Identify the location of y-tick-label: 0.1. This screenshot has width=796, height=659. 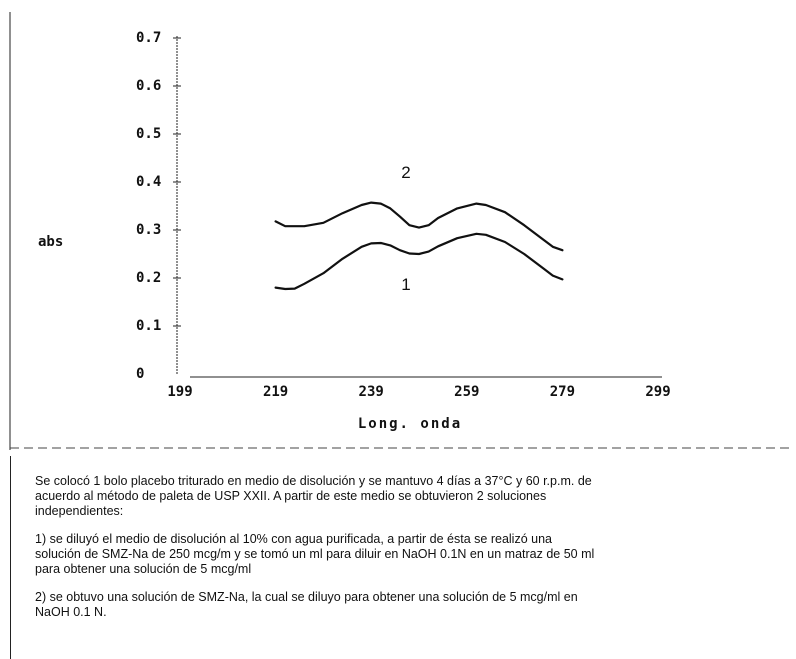
(148, 326).